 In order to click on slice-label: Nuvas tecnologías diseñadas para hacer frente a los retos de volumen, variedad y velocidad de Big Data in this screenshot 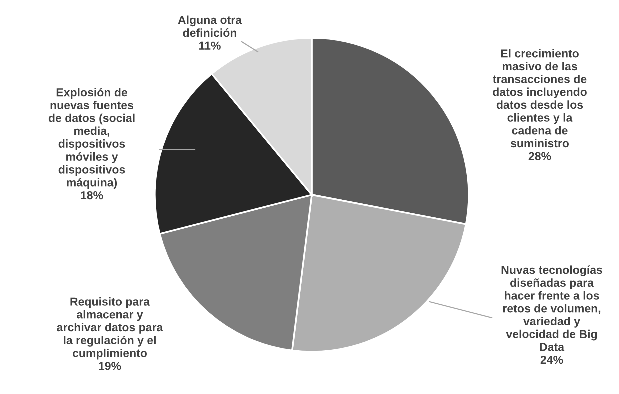, I will do `click(552, 309)`.